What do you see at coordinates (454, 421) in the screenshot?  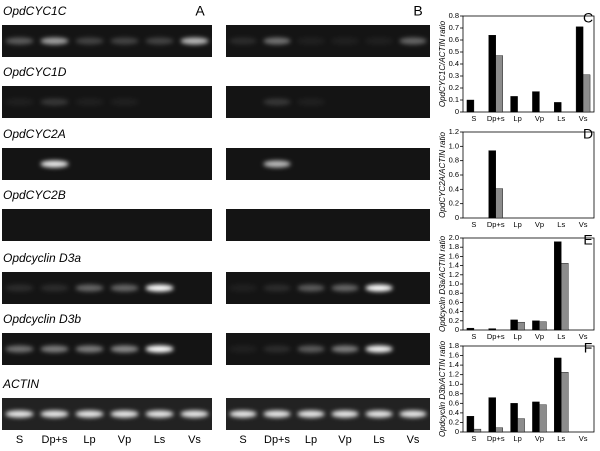 I see `y-tick-label: 0.2` at bounding box center [454, 421].